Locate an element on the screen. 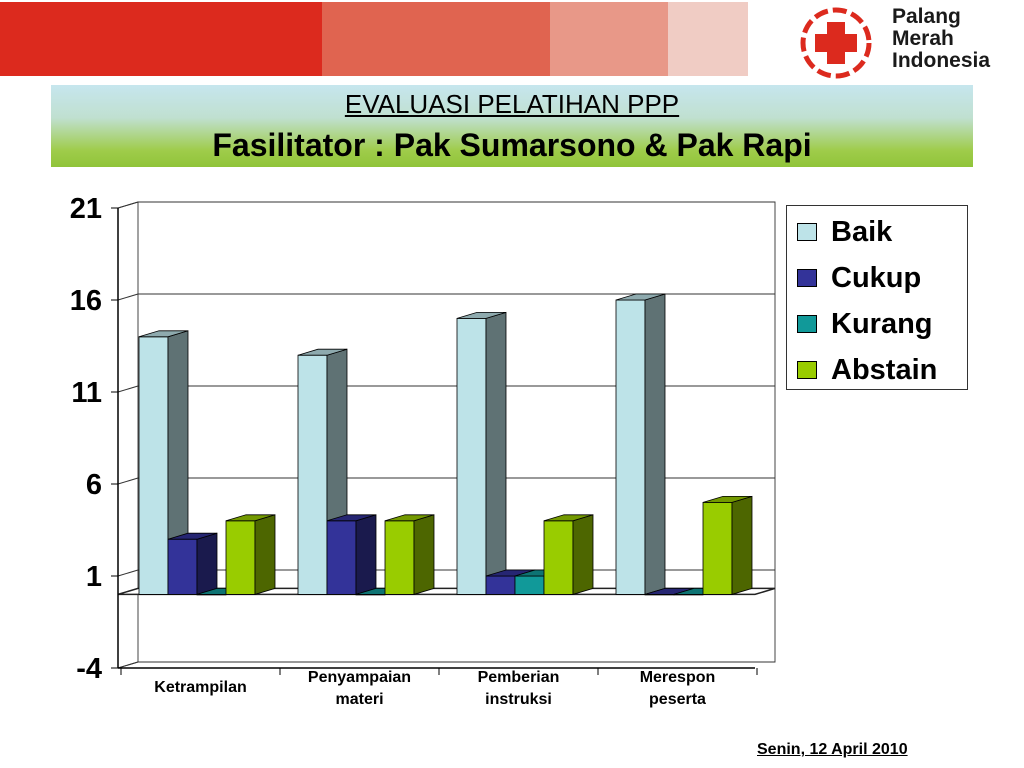  x-tick-label: instruksi is located at coordinates (518, 699).